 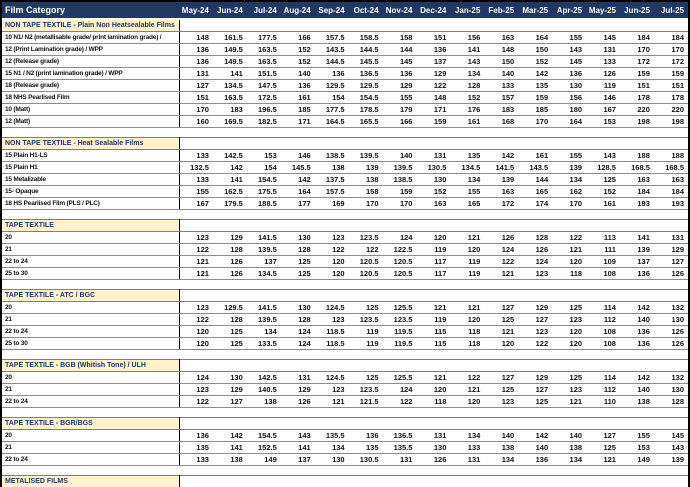 What do you see at coordinates (229, 319) in the screenshot?
I see `price-cell: 128` at bounding box center [229, 319].